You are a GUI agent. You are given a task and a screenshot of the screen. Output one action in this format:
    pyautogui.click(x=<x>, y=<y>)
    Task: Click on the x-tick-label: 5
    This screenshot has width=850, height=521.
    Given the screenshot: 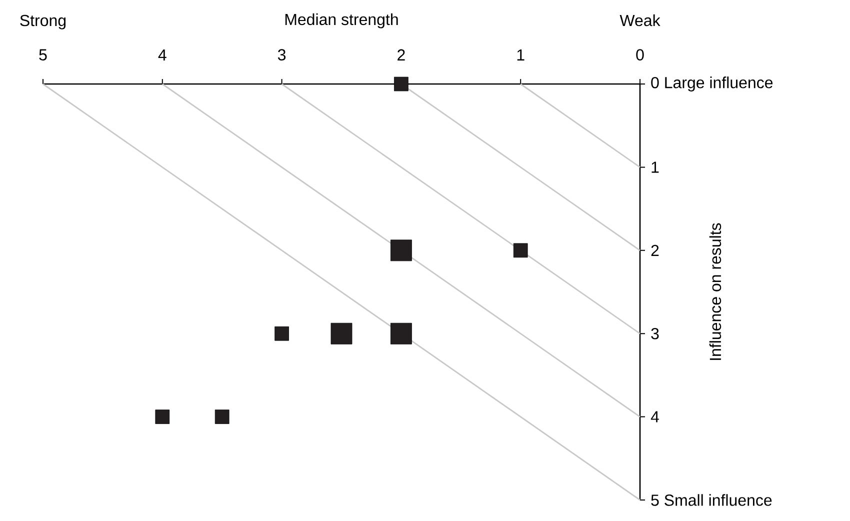 What is the action you would take?
    pyautogui.click(x=43, y=54)
    